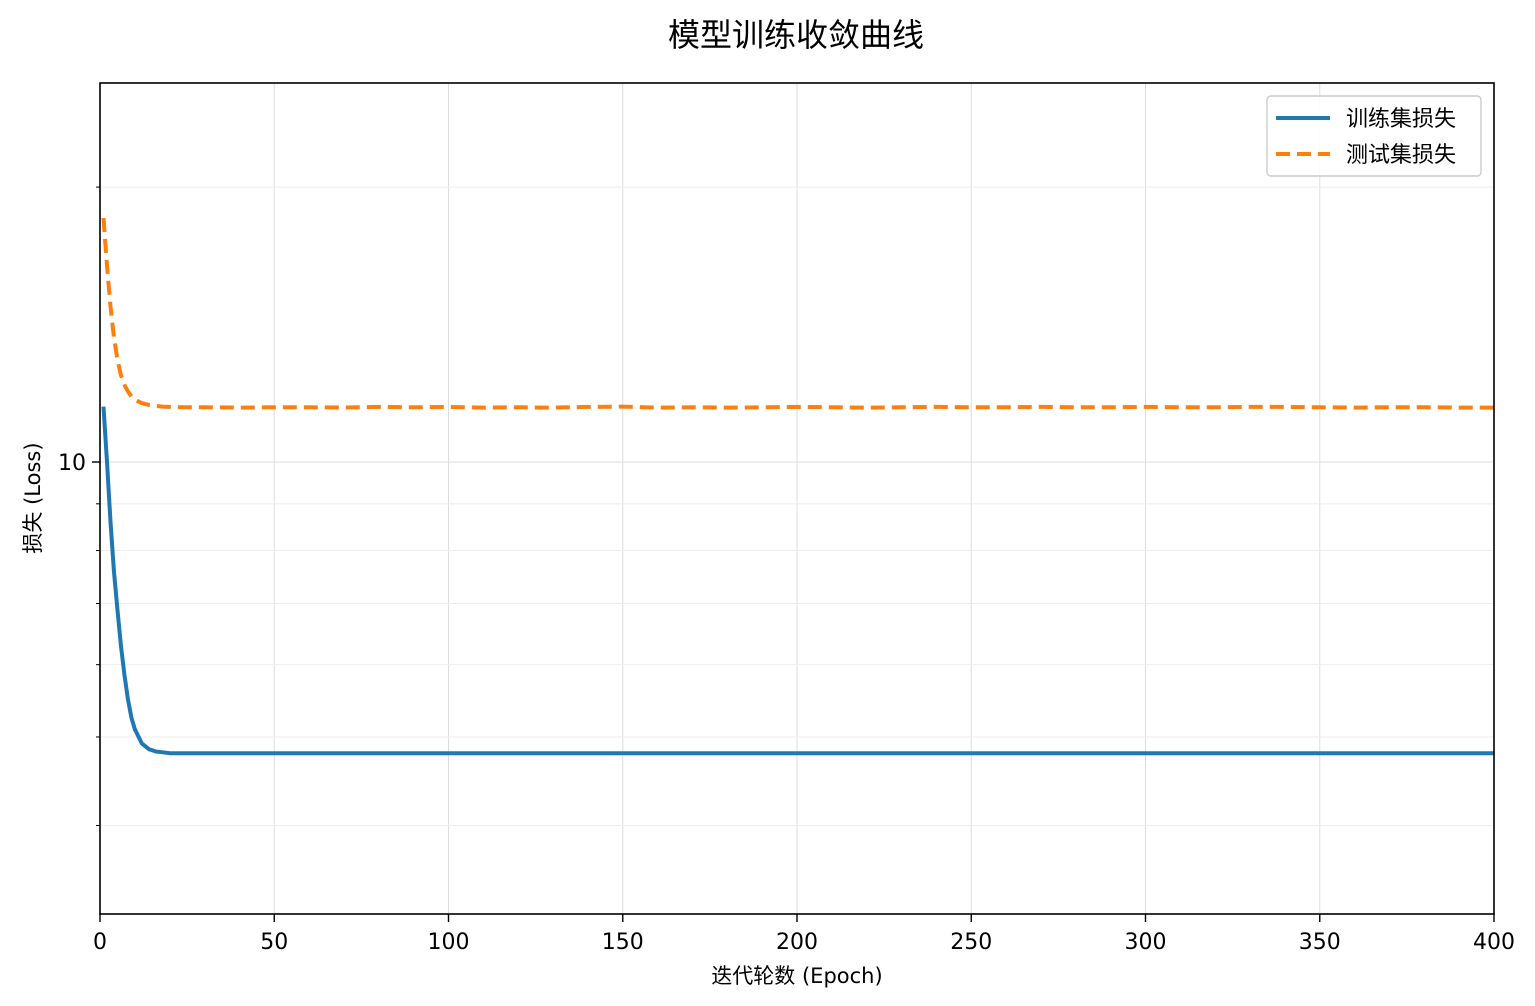  Describe the element at coordinates (796, 35) in the screenshot. I see `chart-title: 模型训练收敛曲线` at that location.